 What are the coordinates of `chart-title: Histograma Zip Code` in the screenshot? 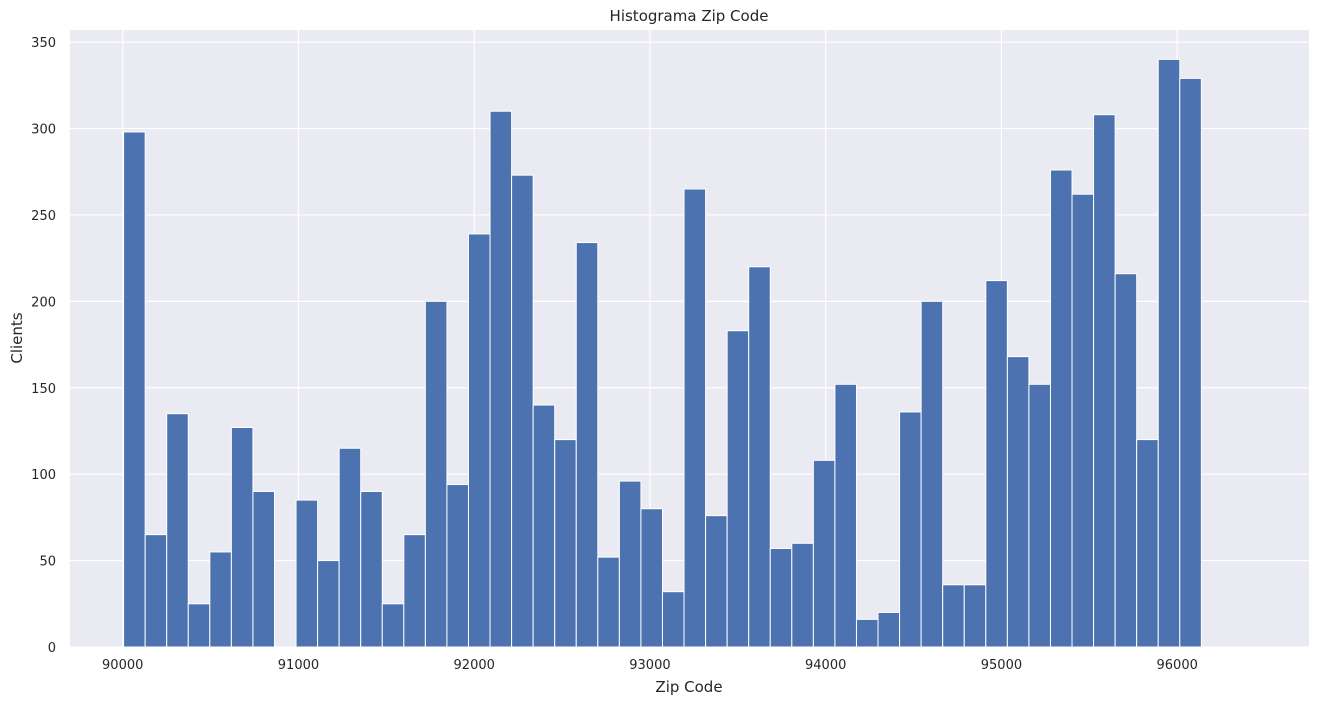 It's located at (689, 16).